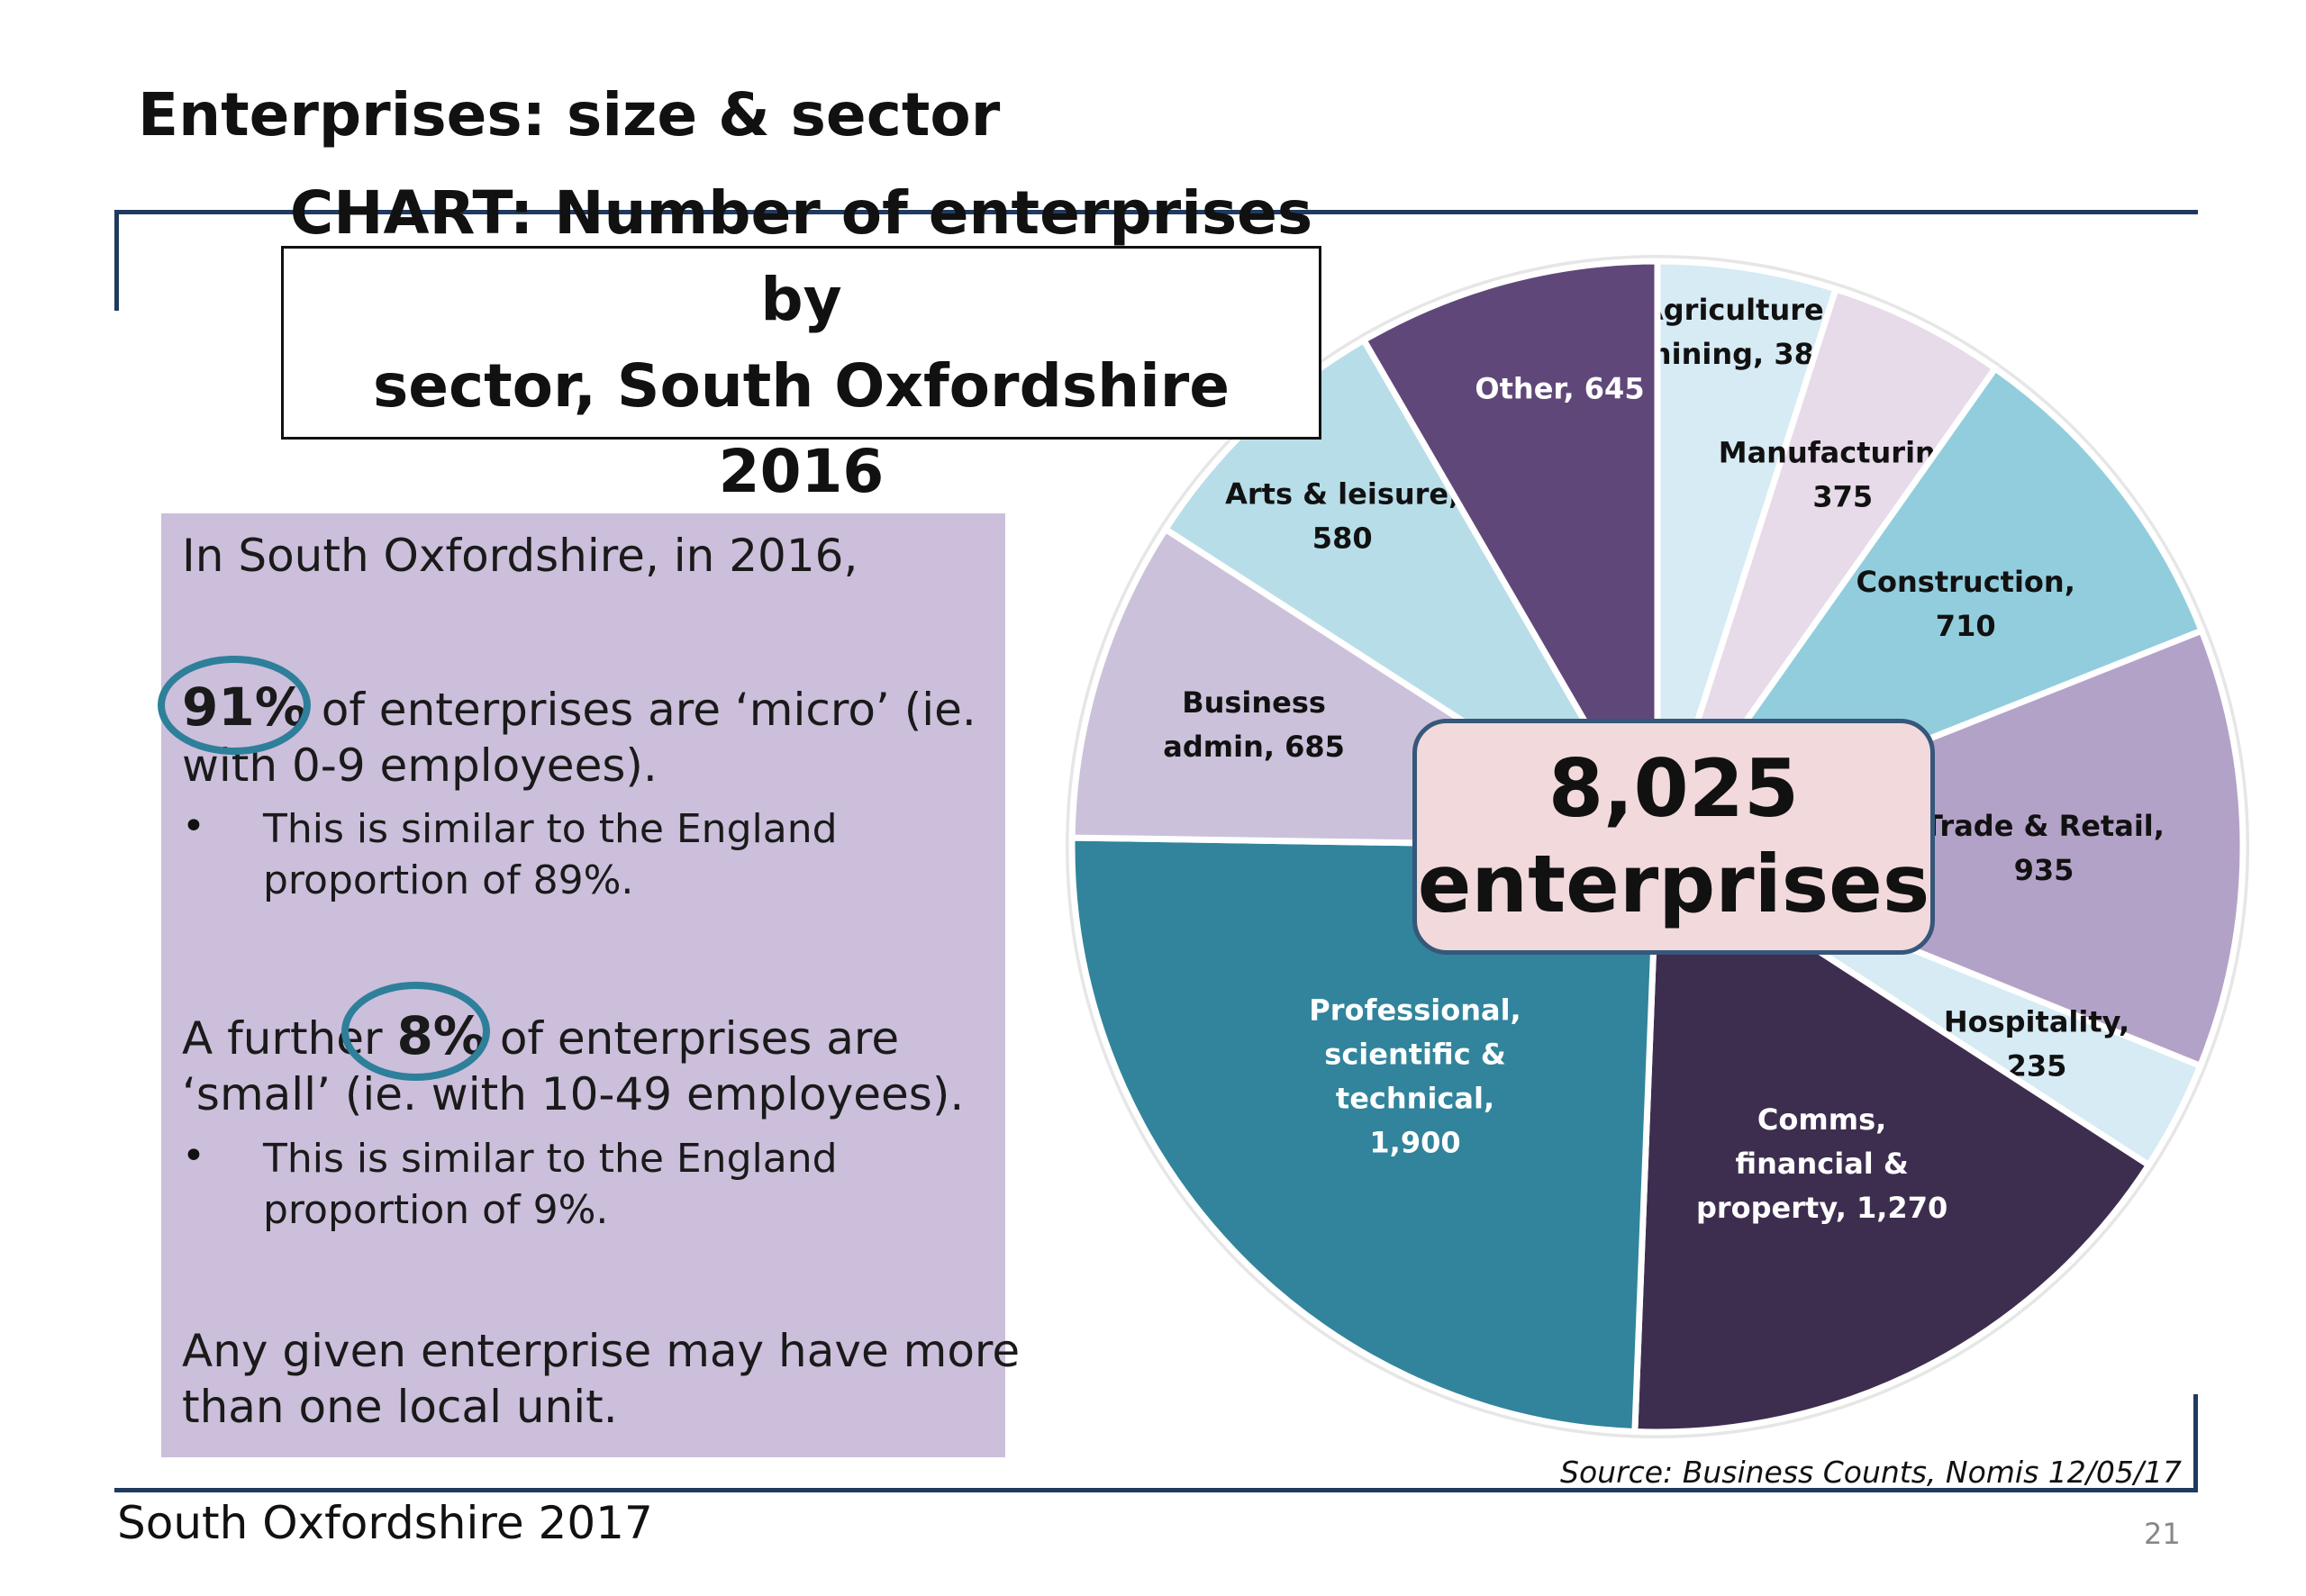 This screenshot has height=1596, width=2306. What do you see at coordinates (400, 1407) in the screenshot?
I see `closing-line2: than one local unit.` at bounding box center [400, 1407].